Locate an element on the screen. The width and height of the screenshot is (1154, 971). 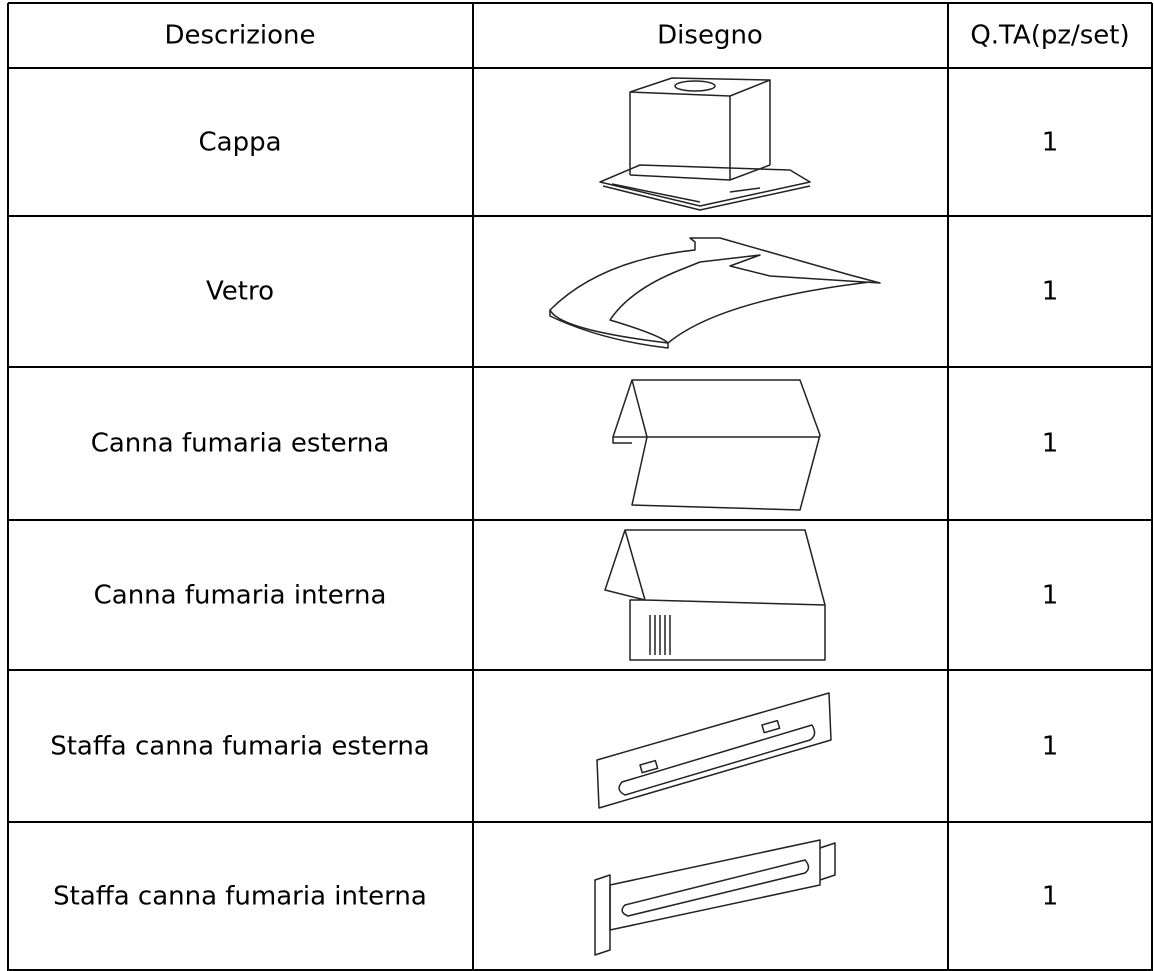
header-cell: Descrizione is located at coordinates (239, 36).